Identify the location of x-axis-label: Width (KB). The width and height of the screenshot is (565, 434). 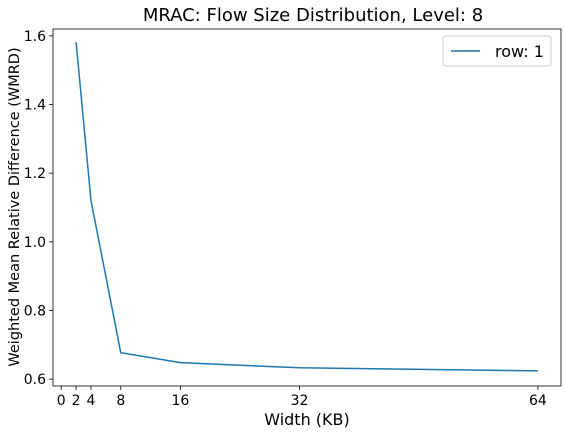
(307, 419).